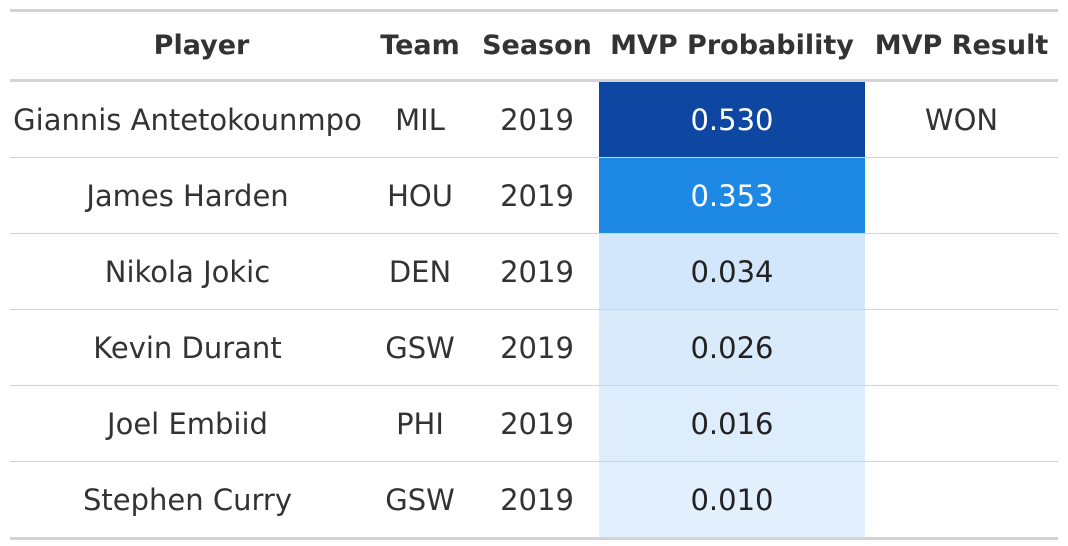 The width and height of the screenshot is (1068, 546). I want to click on table-row: Stephen Curry GSW 2019 0.010, so click(534, 500).